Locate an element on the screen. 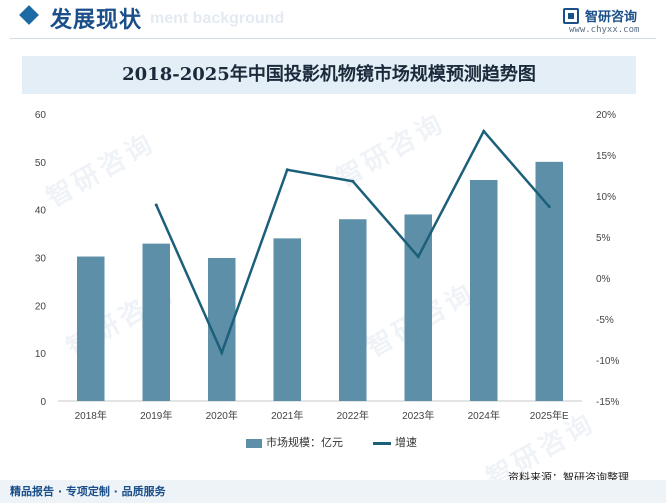 The width and height of the screenshot is (666, 503). brand-logo: 智研咨询 www.chyxx.com is located at coordinates (613, 21).